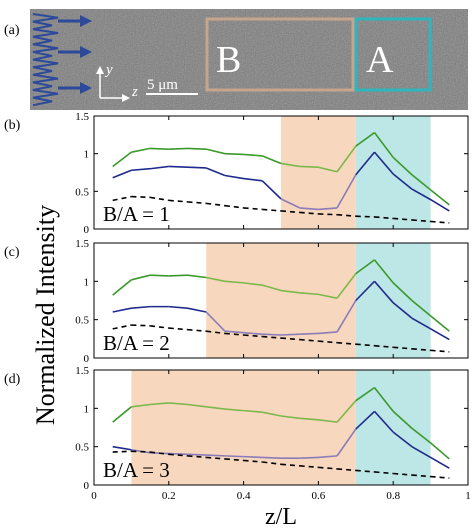  I want to click on region-b-label: B, so click(228, 60).